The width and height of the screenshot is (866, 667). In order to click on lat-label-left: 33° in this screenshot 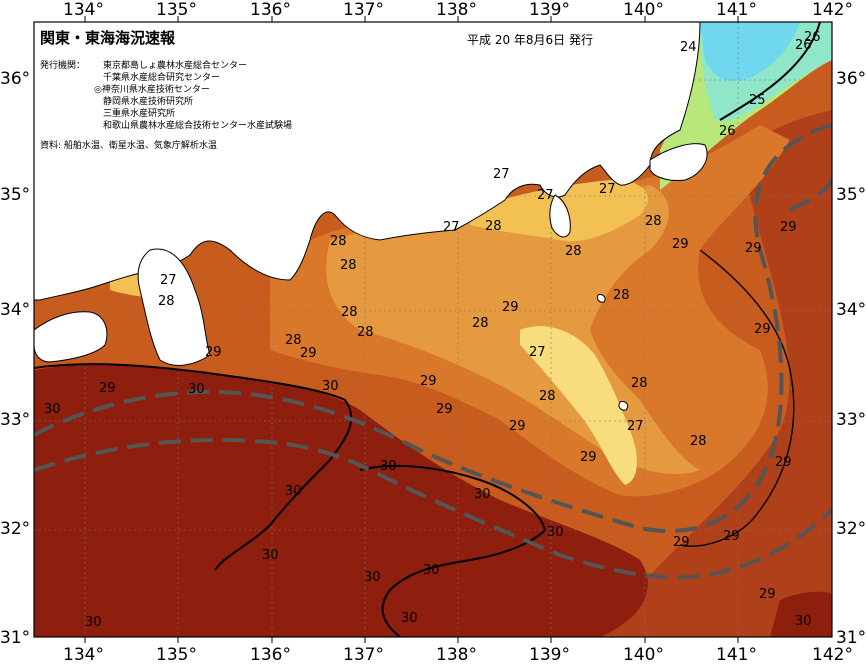, I will do `click(15, 420)`.